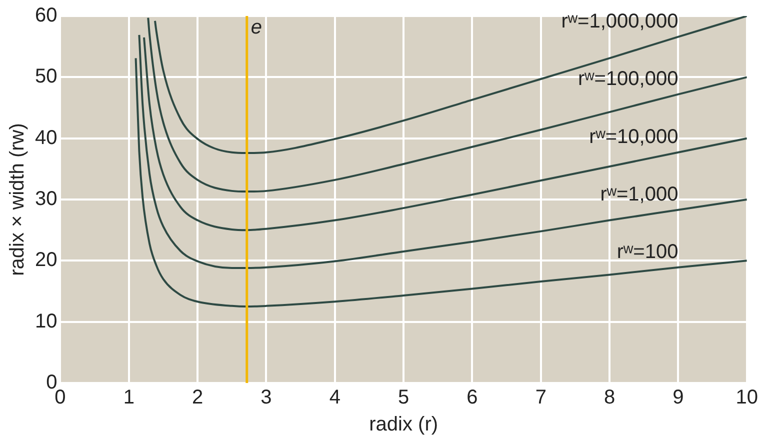  What do you see at coordinates (46, 77) in the screenshot?
I see `y-tick-label: 50` at bounding box center [46, 77].